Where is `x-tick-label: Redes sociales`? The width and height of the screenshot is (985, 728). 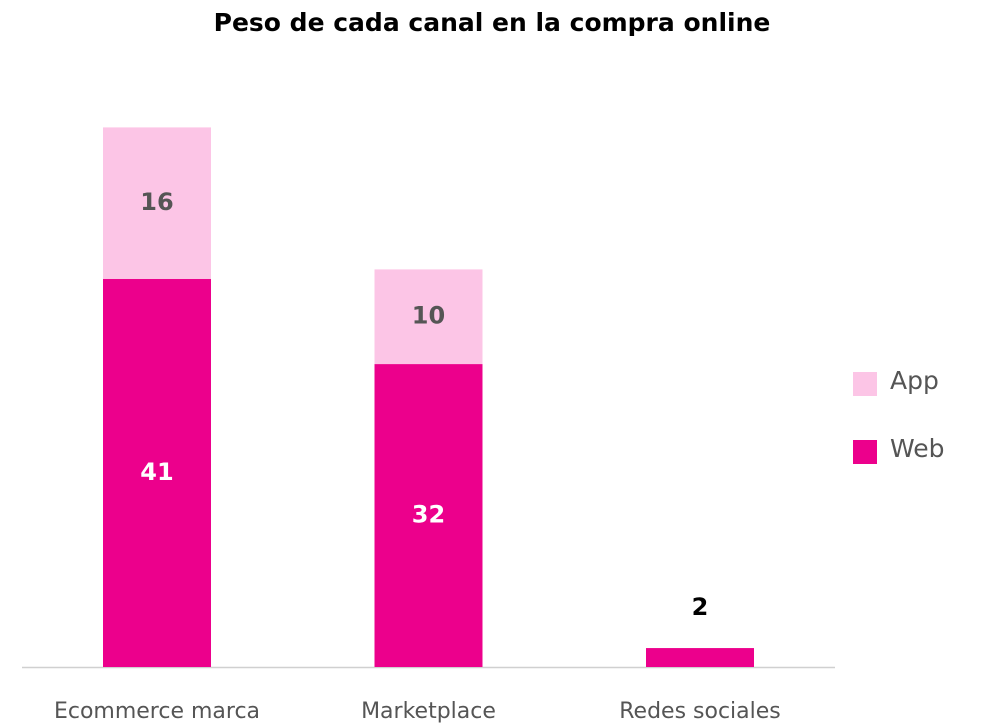 x-tick-label: Redes sociales is located at coordinates (700, 711).